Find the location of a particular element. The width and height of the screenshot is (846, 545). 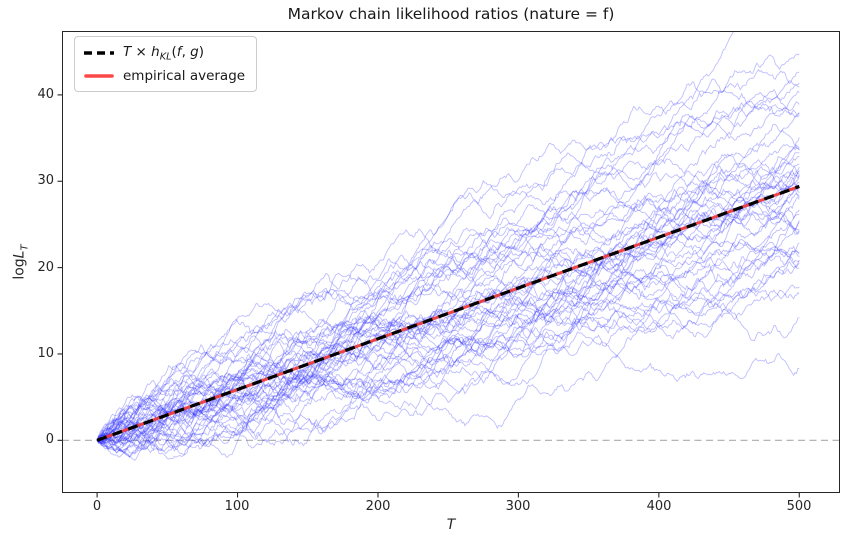

ytick-20: 20 is located at coordinates (45, 267).